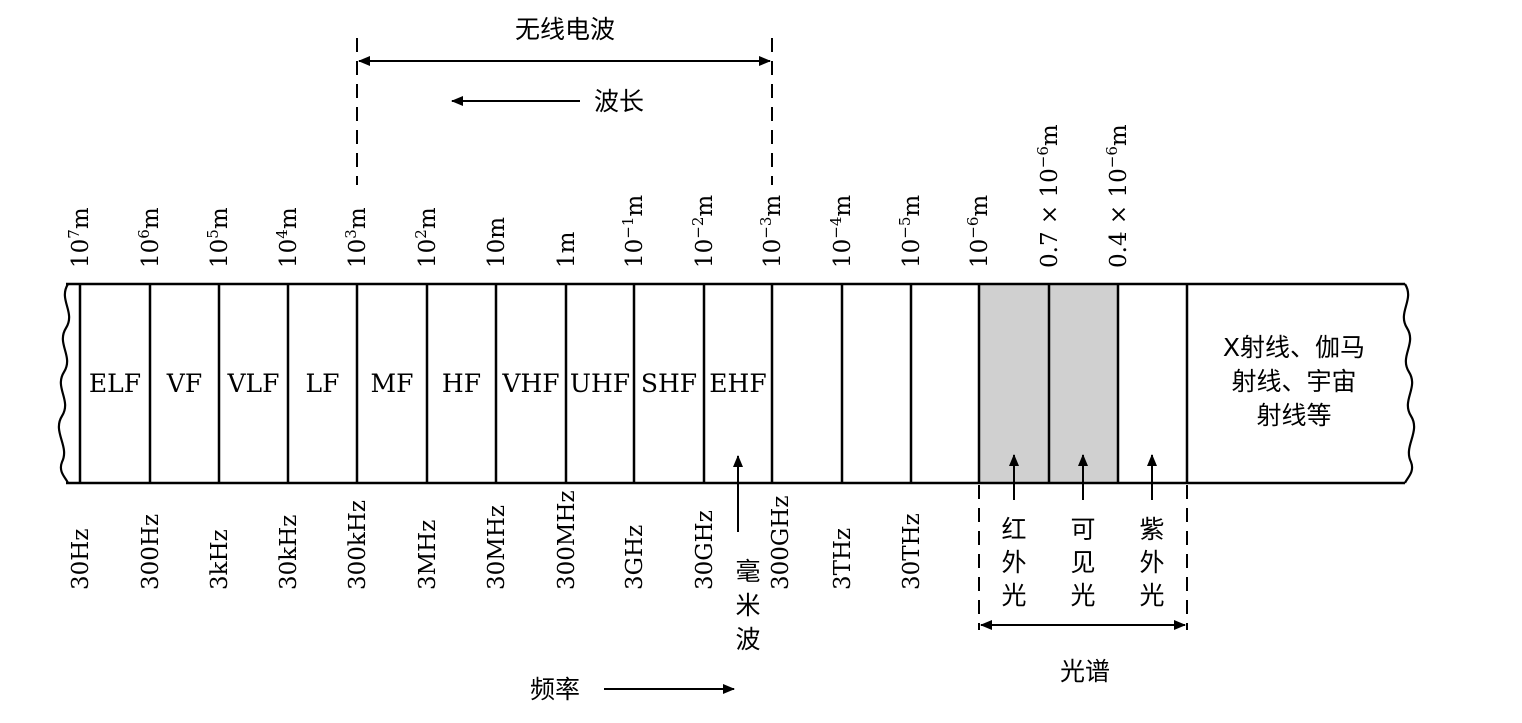 The width and height of the screenshot is (1522, 723). I want to click on frequency-tick-label: 300GHz, so click(781, 543).